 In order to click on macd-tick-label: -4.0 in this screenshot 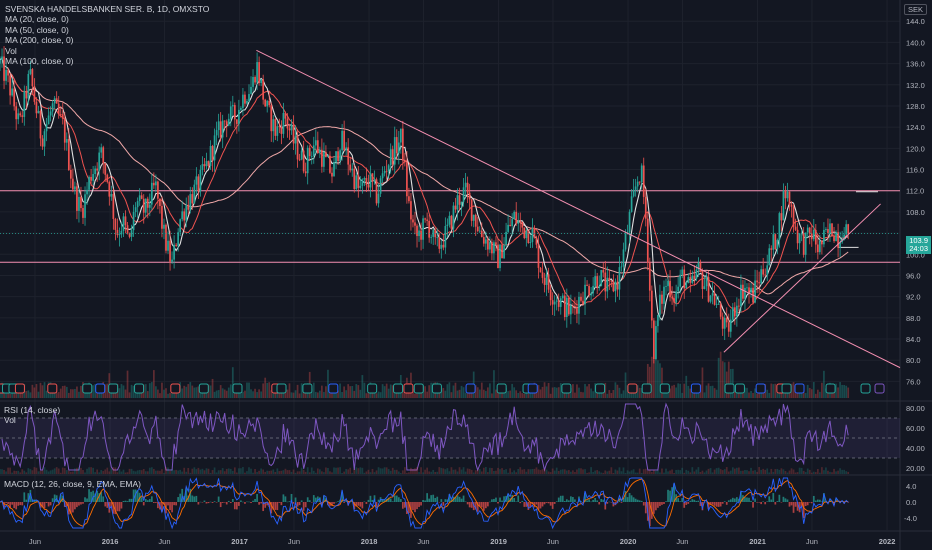, I will do `click(910, 518)`.